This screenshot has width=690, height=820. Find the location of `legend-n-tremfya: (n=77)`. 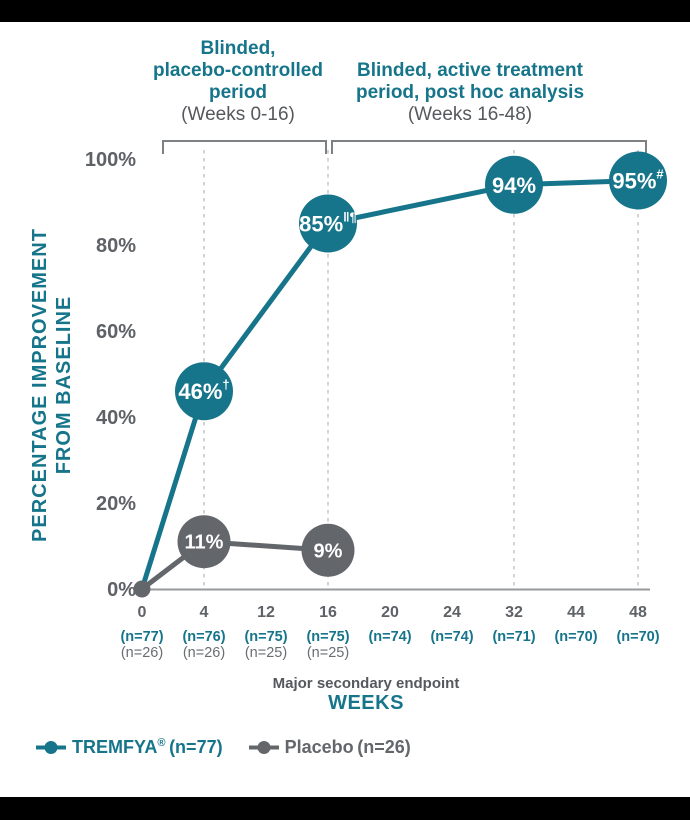

legend-n-tremfya: (n=77) is located at coordinates (196, 747).